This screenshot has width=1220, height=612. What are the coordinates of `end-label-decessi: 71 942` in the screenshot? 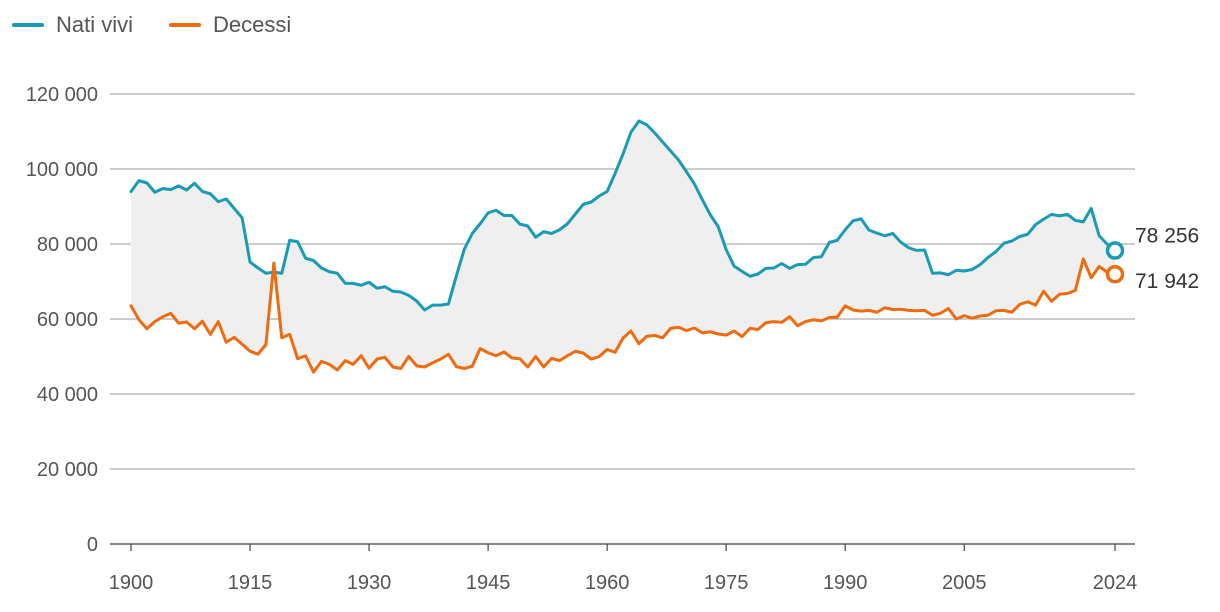 It's located at (1167, 281).